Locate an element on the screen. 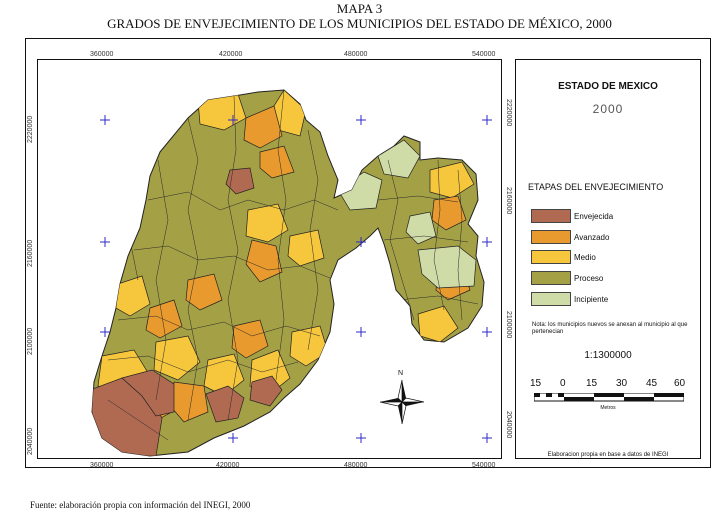  scale-ratio: 1:1300000 is located at coordinates (608, 355).